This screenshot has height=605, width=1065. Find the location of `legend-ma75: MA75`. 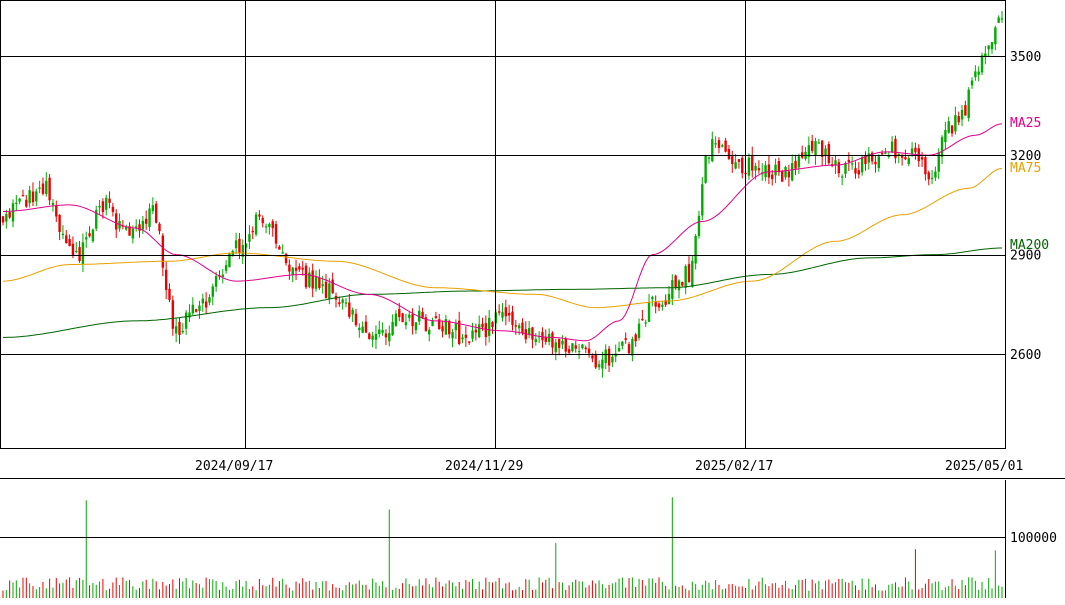

legend-ma75: MA75 is located at coordinates (1025, 168).